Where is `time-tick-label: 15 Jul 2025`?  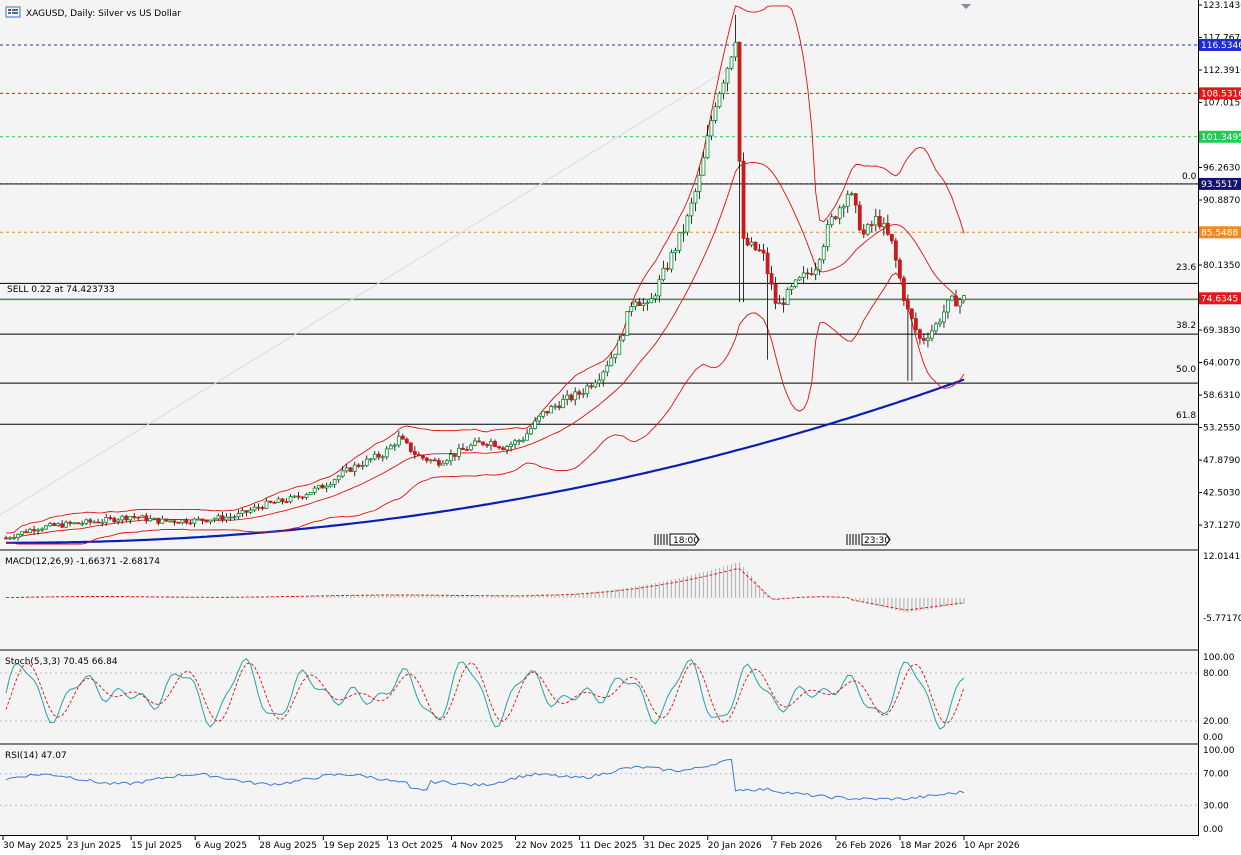
time-tick-label: 15 Jul 2025 is located at coordinates (156, 846).